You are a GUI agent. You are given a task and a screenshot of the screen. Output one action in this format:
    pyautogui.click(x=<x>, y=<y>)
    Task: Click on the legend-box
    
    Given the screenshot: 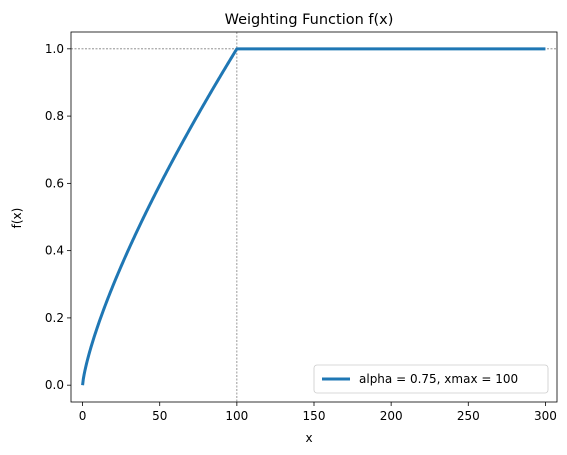 What is the action you would take?
    pyautogui.click(x=431, y=379)
    